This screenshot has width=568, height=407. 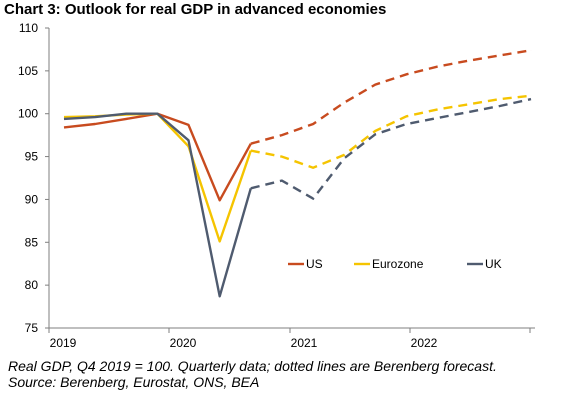 I want to click on y-tick-label: 110, so click(x=28, y=28).